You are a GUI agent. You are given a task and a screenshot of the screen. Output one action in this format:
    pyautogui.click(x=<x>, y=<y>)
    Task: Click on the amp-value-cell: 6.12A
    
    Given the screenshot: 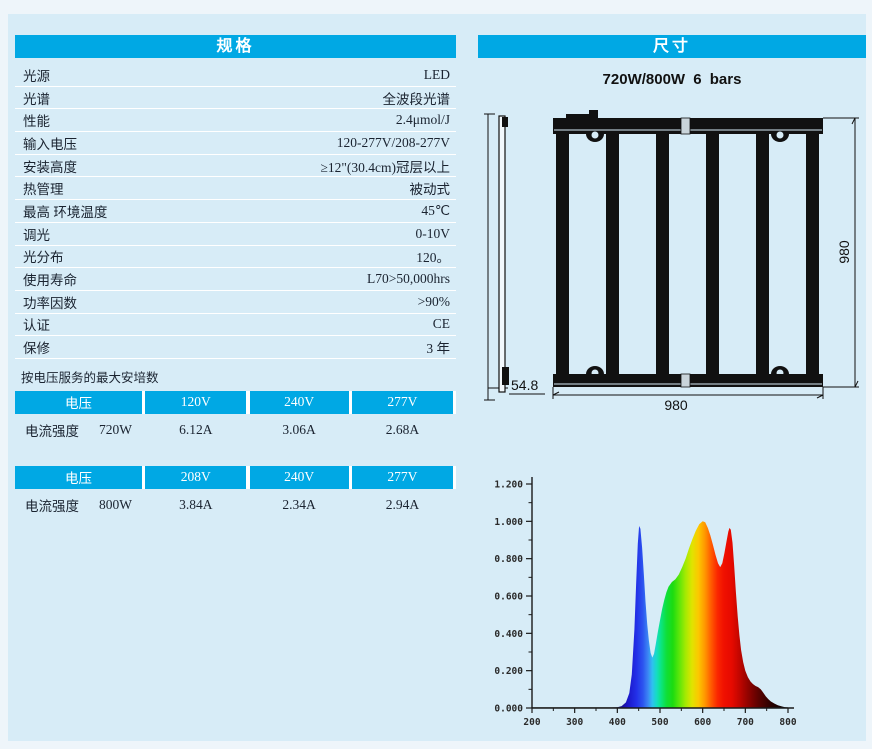 What is the action you would take?
    pyautogui.click(x=196, y=430)
    